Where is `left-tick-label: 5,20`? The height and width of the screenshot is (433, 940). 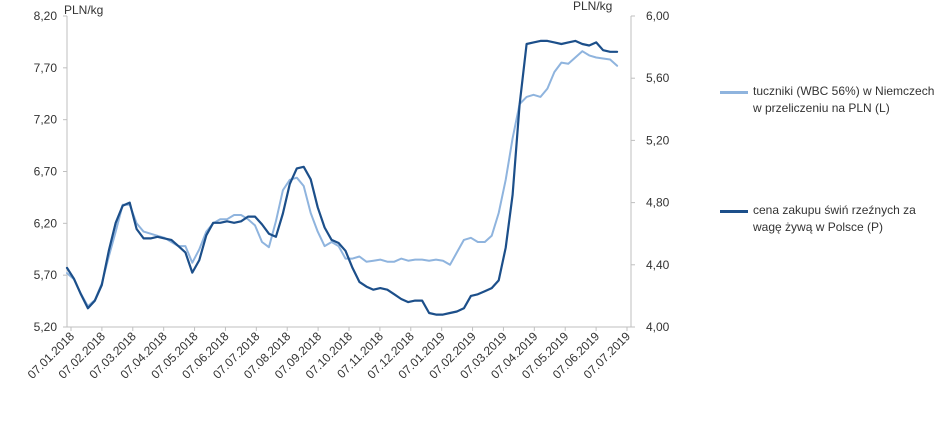
left-tick-label: 5,20 is located at coordinates (46, 327).